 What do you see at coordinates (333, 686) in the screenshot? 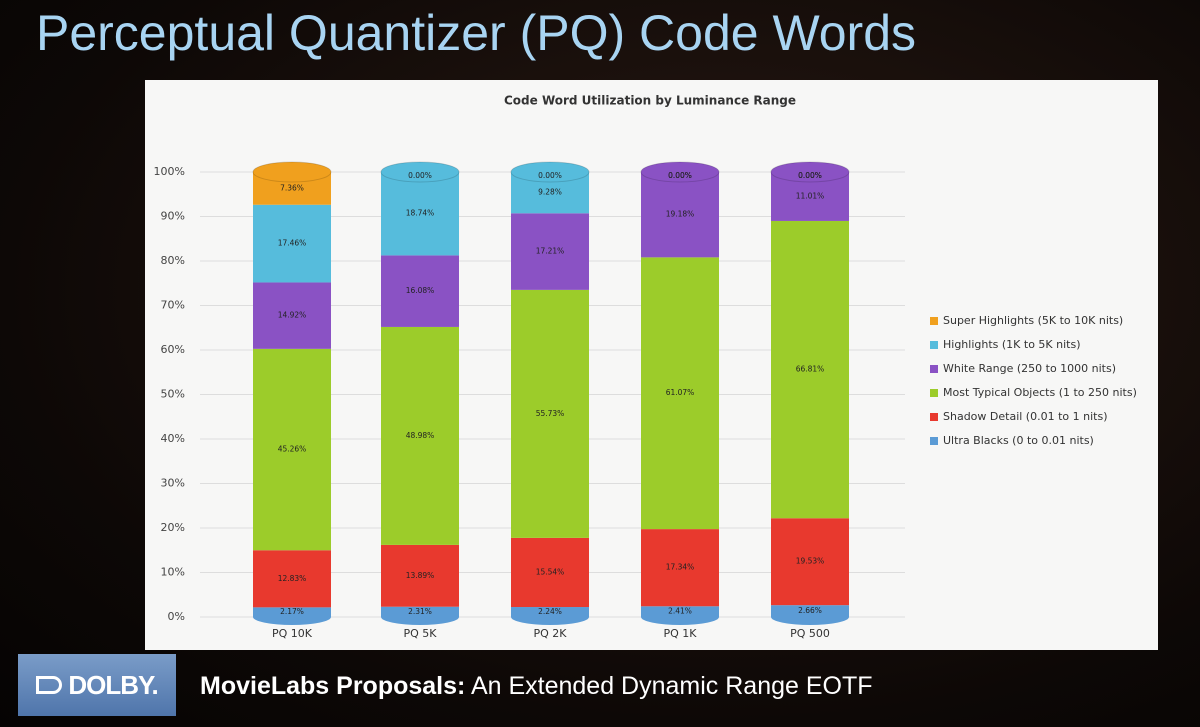
I see `footer-bold: MovieLabs Proposals:` at bounding box center [333, 686].